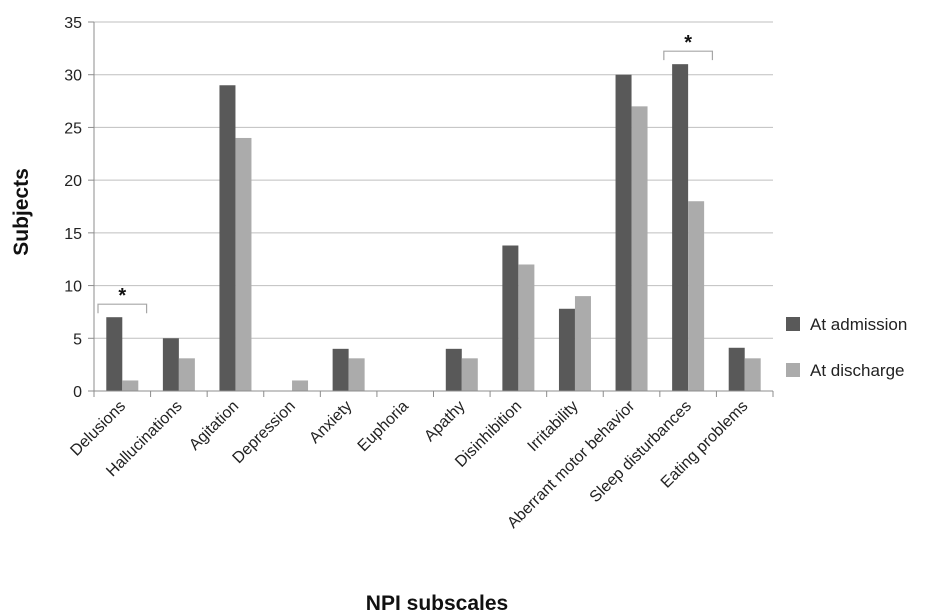  What do you see at coordinates (214, 426) in the screenshot?
I see `x-tick-label: Agitation` at bounding box center [214, 426].